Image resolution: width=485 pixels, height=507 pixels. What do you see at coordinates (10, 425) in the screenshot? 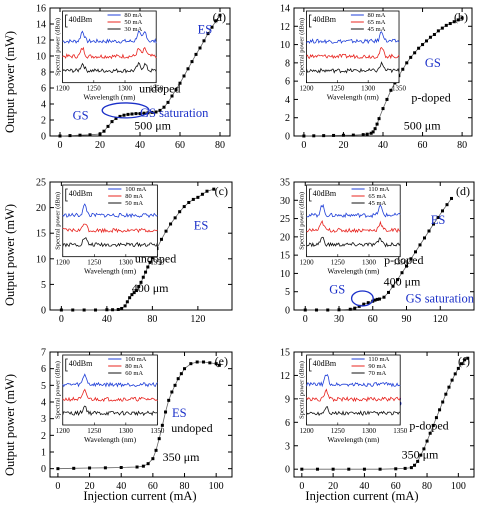
I see `y-axis-label-bottom: Output power (mW)` at bounding box center [10, 425].